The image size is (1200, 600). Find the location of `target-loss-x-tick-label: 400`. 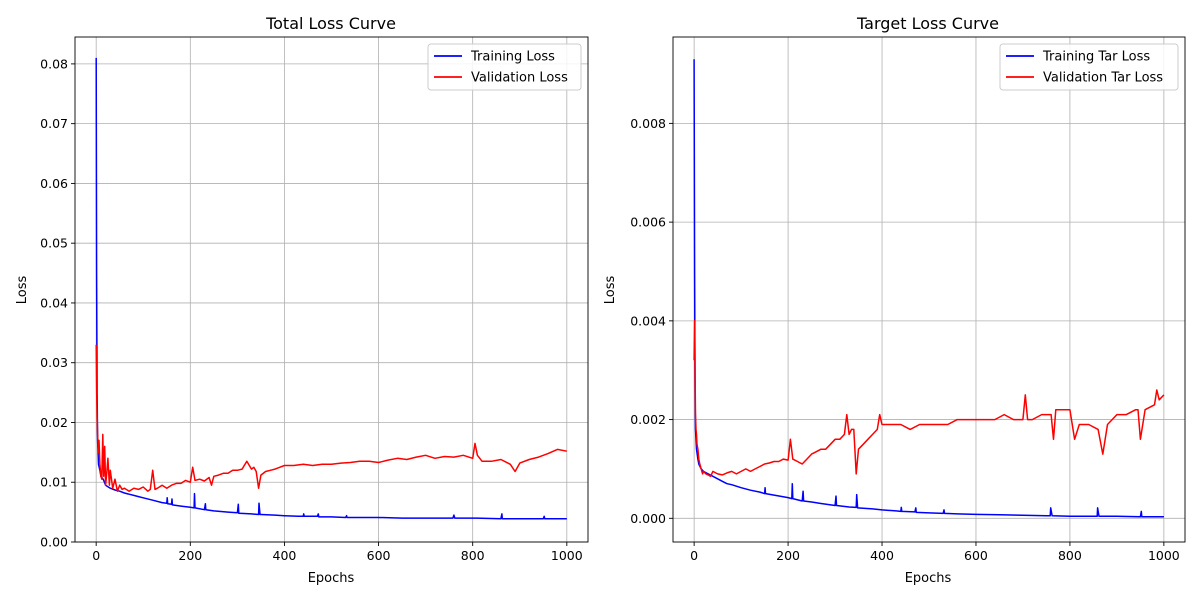

target-loss-x-tick-label: 400 is located at coordinates (882, 555).